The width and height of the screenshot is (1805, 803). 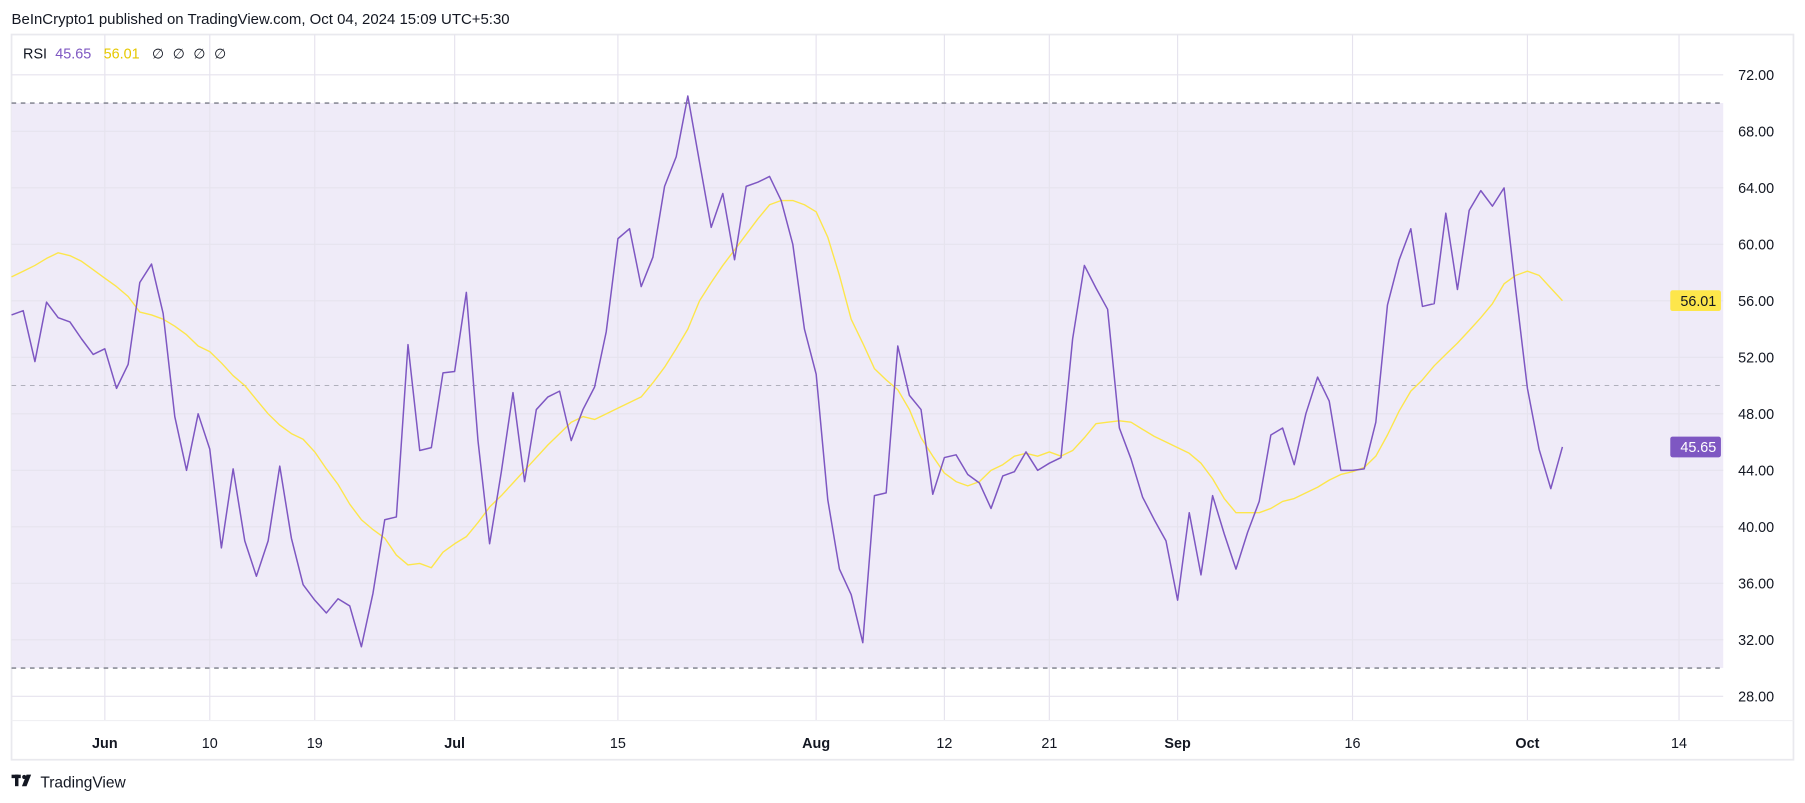 I want to click on x-tick-label: 16, so click(x=1353, y=744).